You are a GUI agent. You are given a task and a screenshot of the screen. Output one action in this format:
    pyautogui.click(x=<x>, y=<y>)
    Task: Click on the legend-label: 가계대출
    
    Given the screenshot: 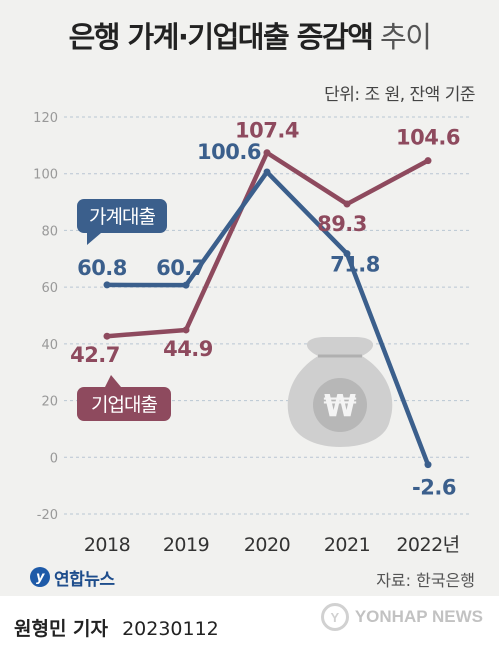 What is the action you would take?
    pyautogui.click(x=122, y=217)
    